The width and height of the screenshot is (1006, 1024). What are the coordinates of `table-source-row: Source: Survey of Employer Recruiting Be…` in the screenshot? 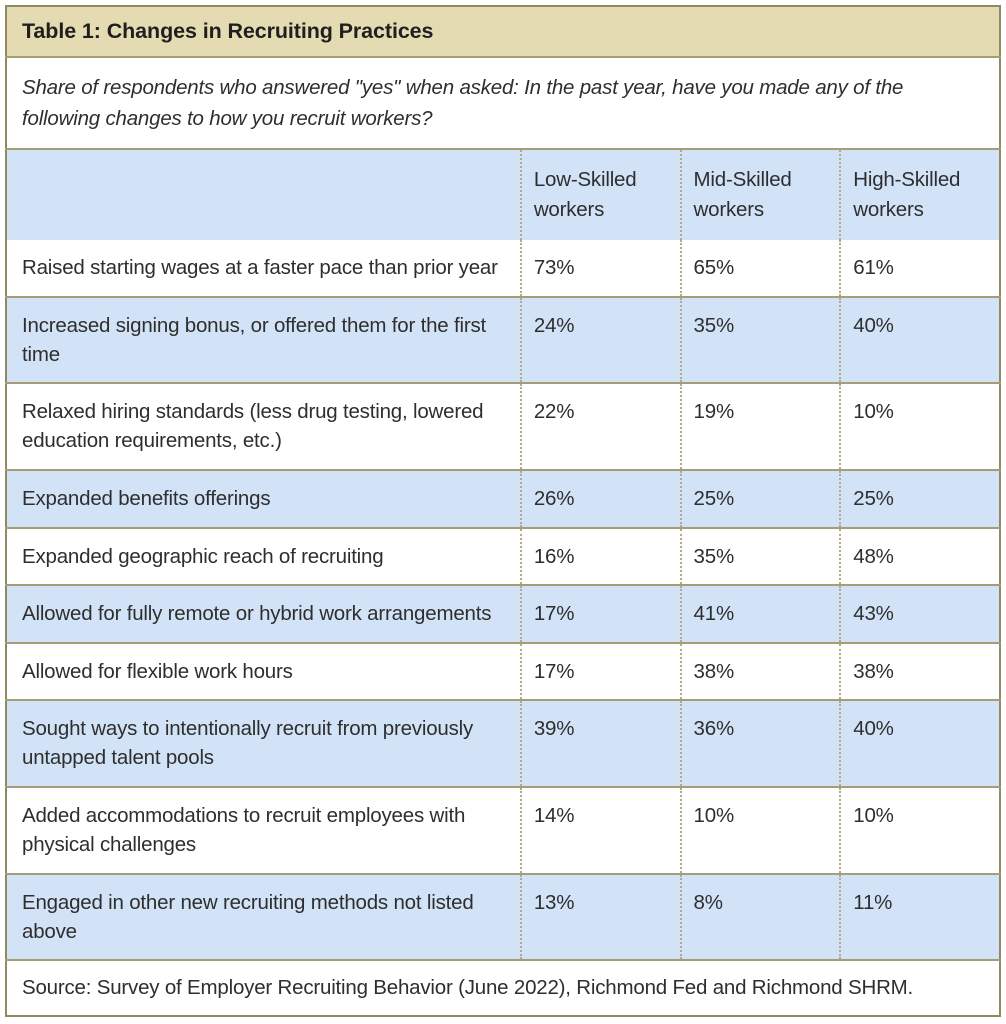 It's located at (503, 988).